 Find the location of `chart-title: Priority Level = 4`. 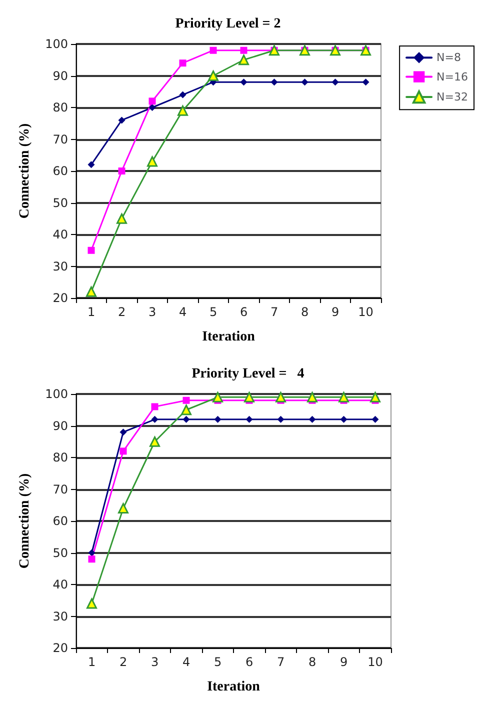

chart-title: Priority Level = 4 is located at coordinates (248, 374).